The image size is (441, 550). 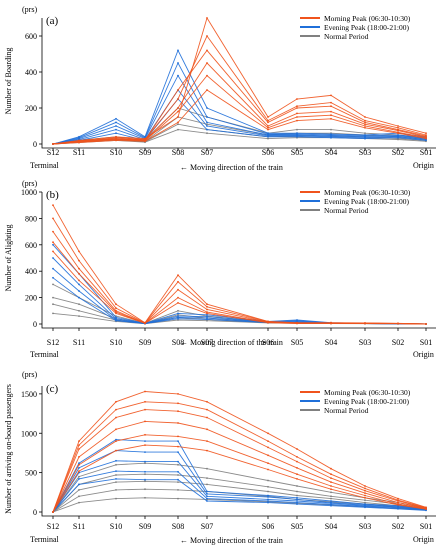 What do you see at coordinates (29, 433) in the screenshot?
I see `y-tick-label: 1000` at bounding box center [29, 433].